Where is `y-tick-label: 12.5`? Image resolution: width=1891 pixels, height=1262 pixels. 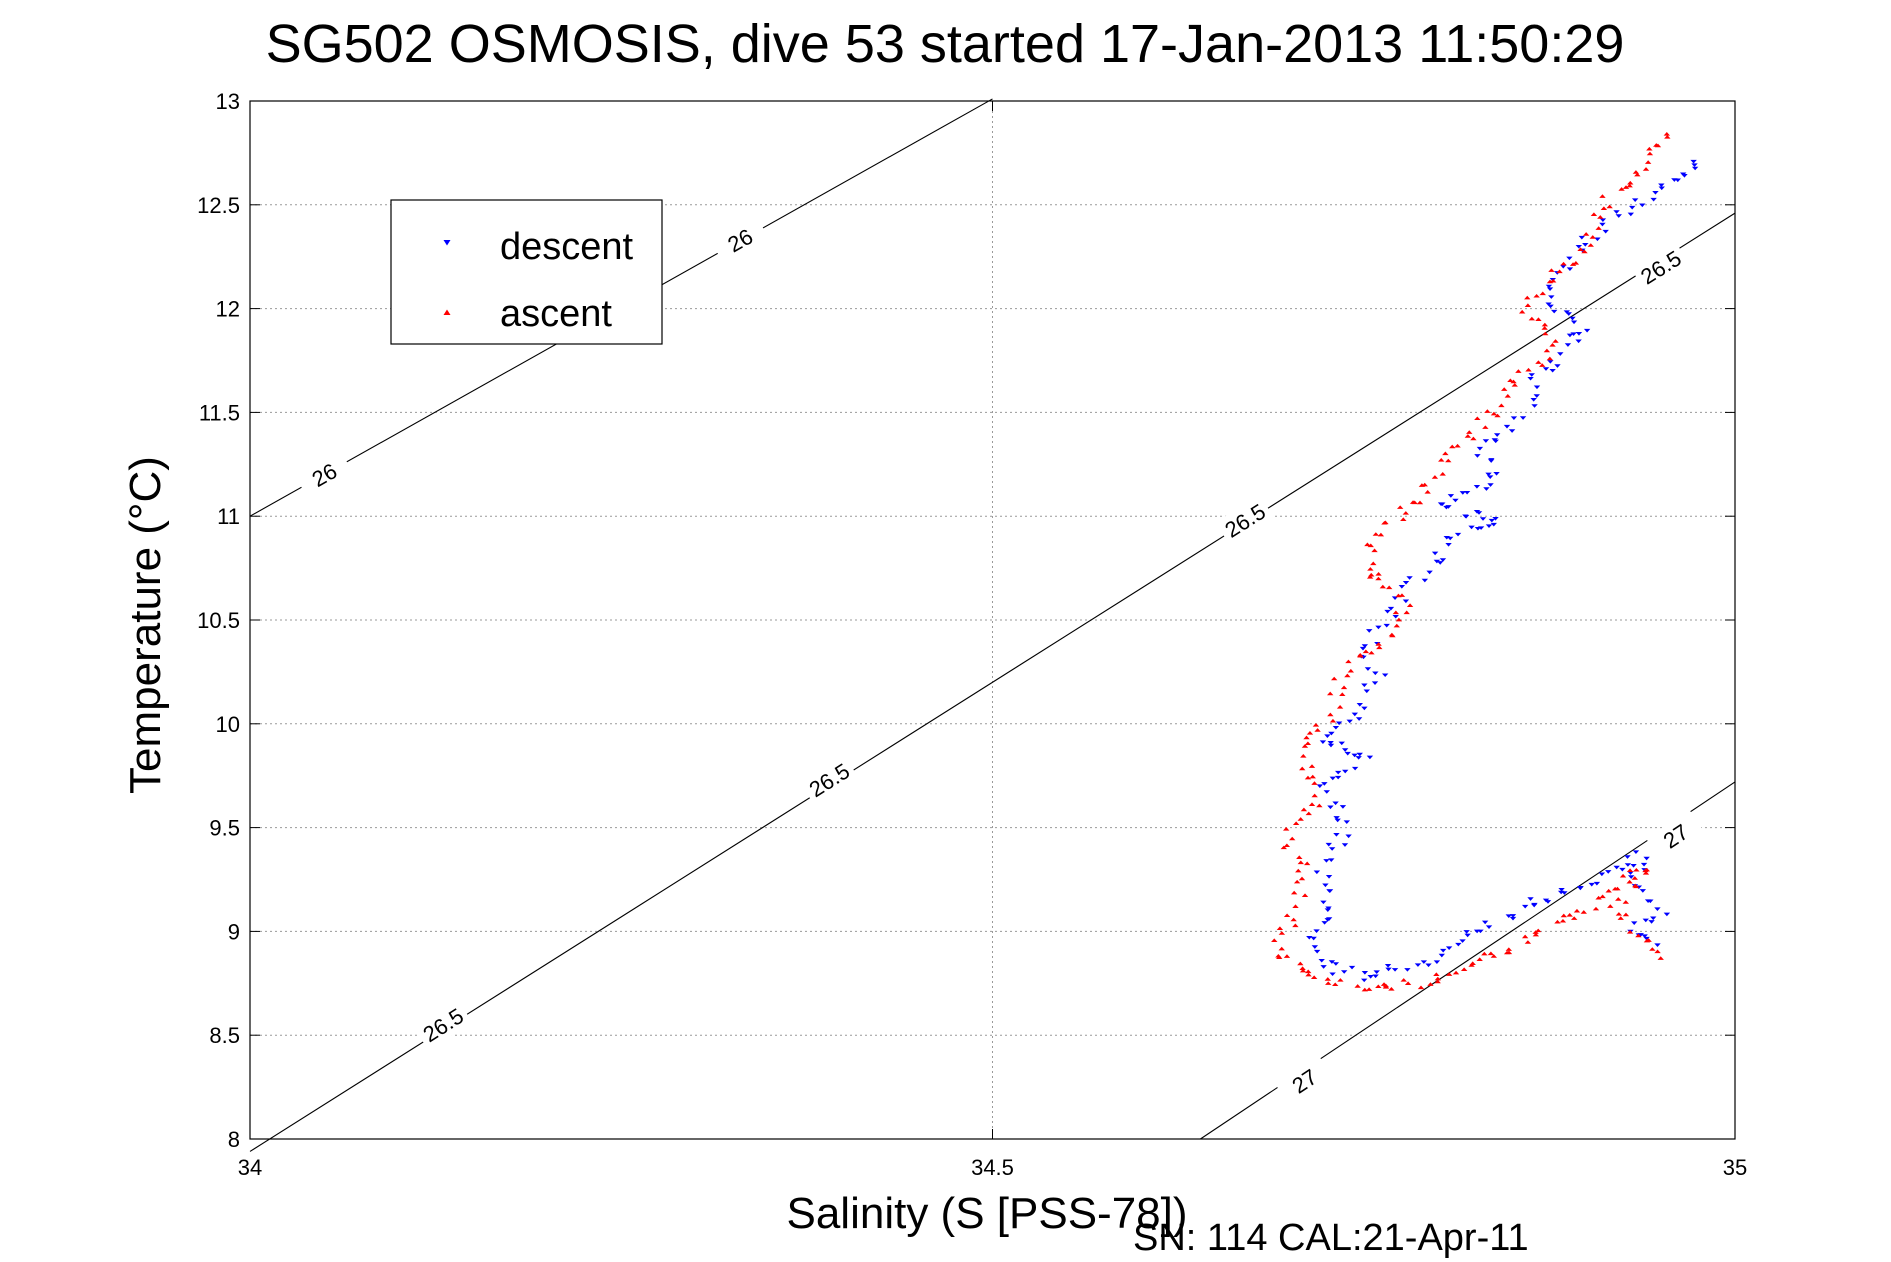 y-tick-label: 12.5 is located at coordinates (218, 205).